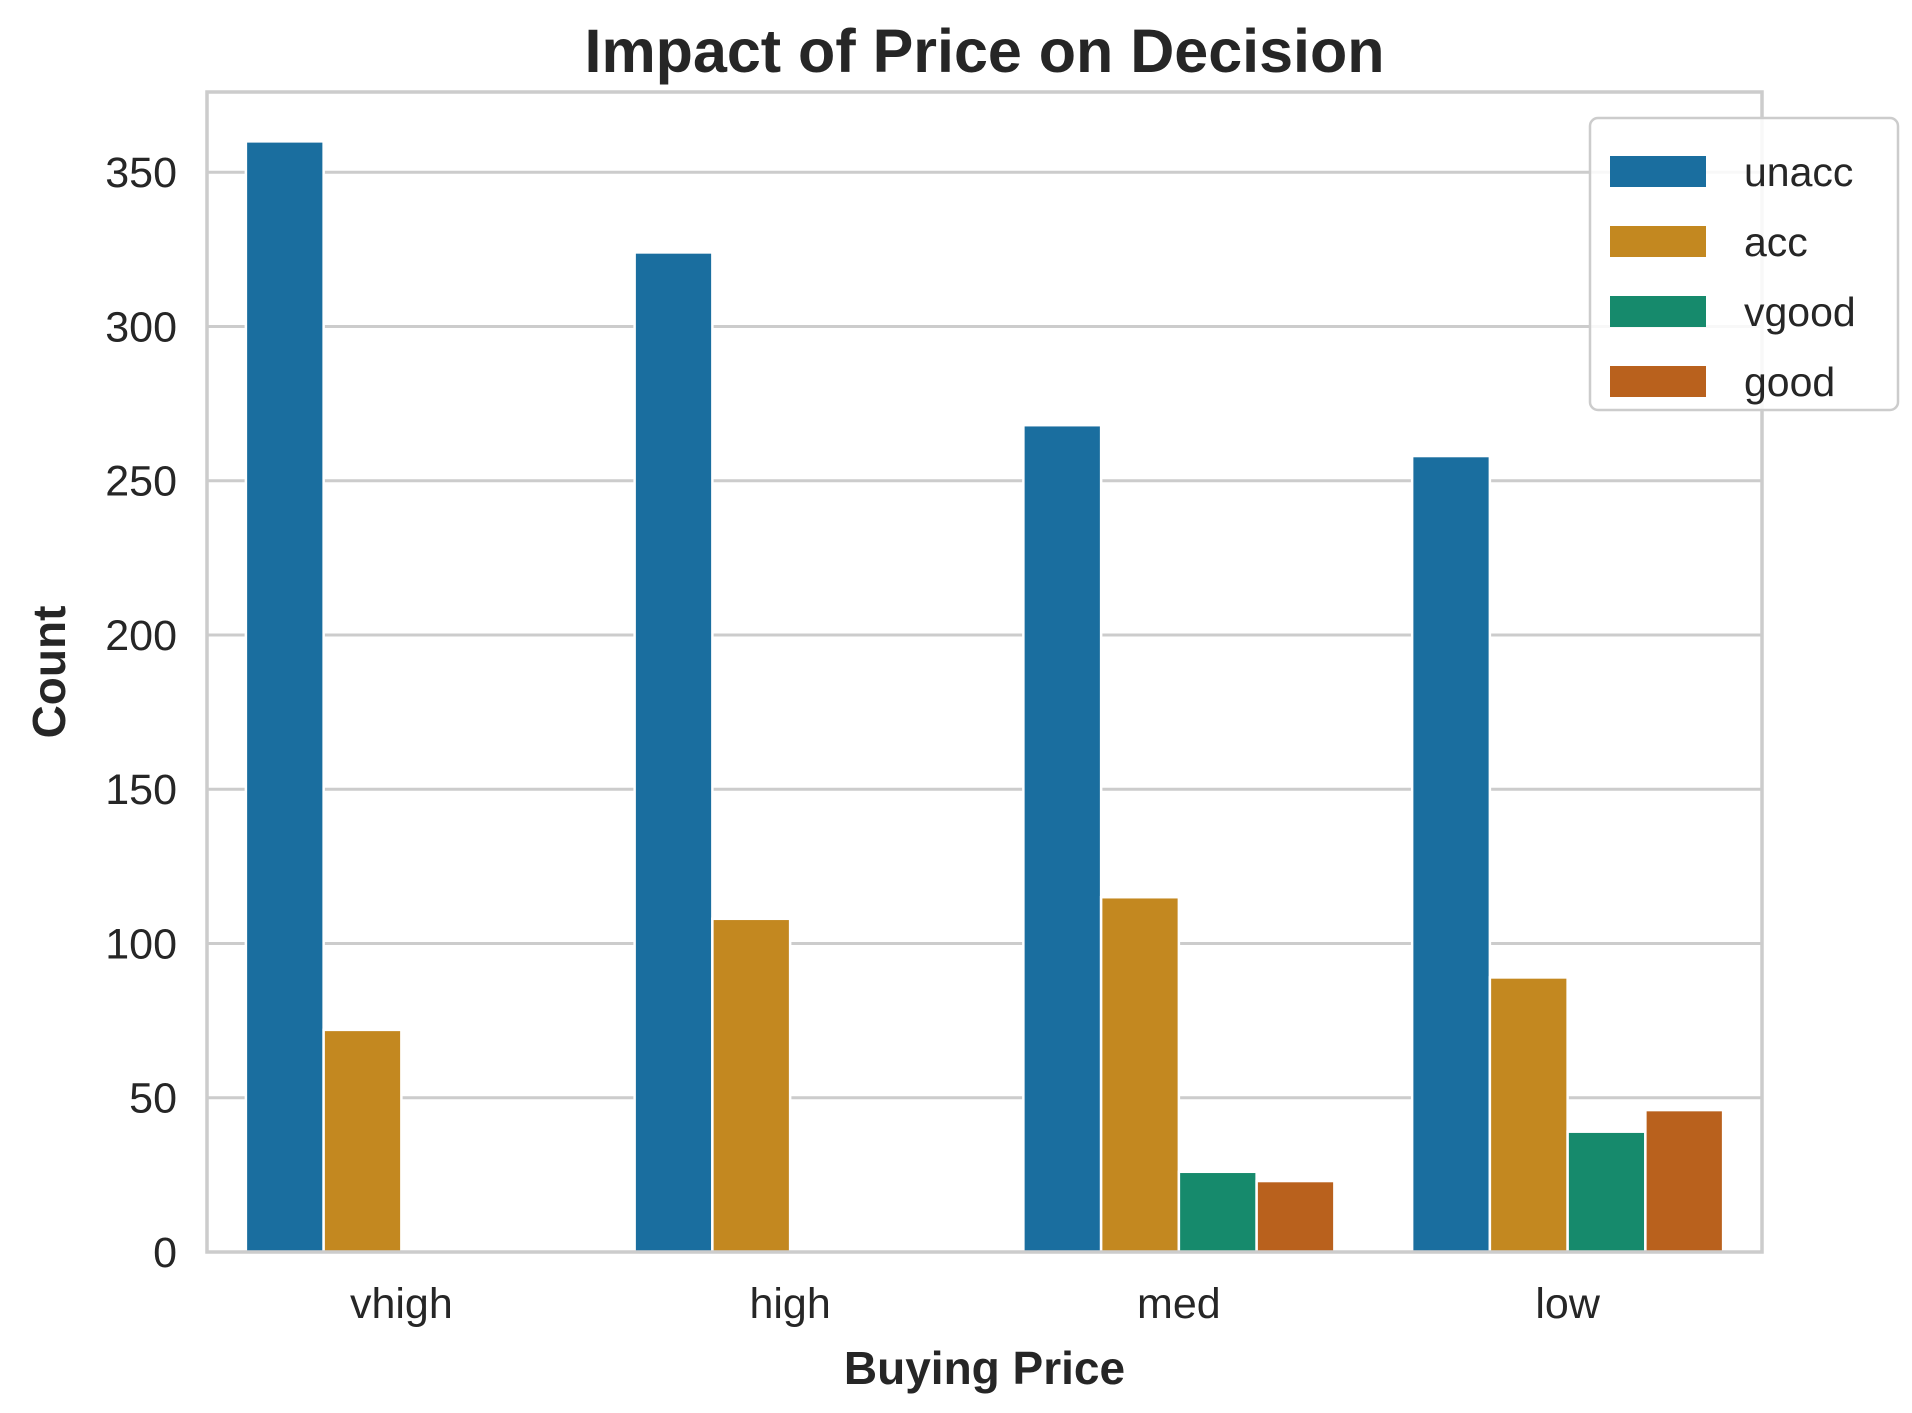 The image size is (1912, 1413). I want to click on y-tick-label: 150, so click(141, 790).